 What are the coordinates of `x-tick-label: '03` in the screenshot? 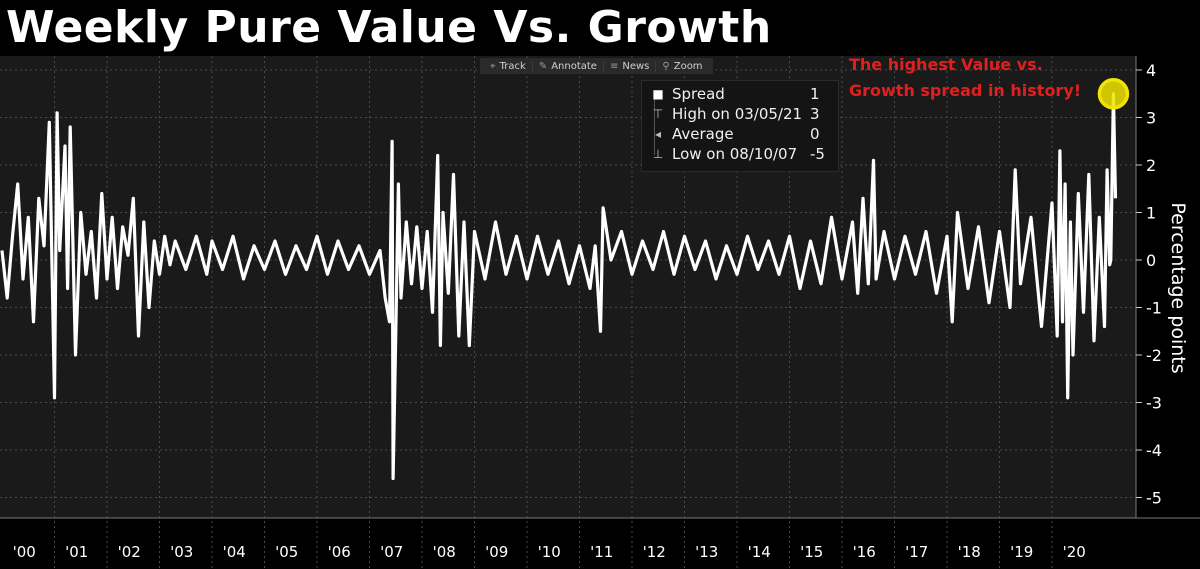 It's located at (181, 552).